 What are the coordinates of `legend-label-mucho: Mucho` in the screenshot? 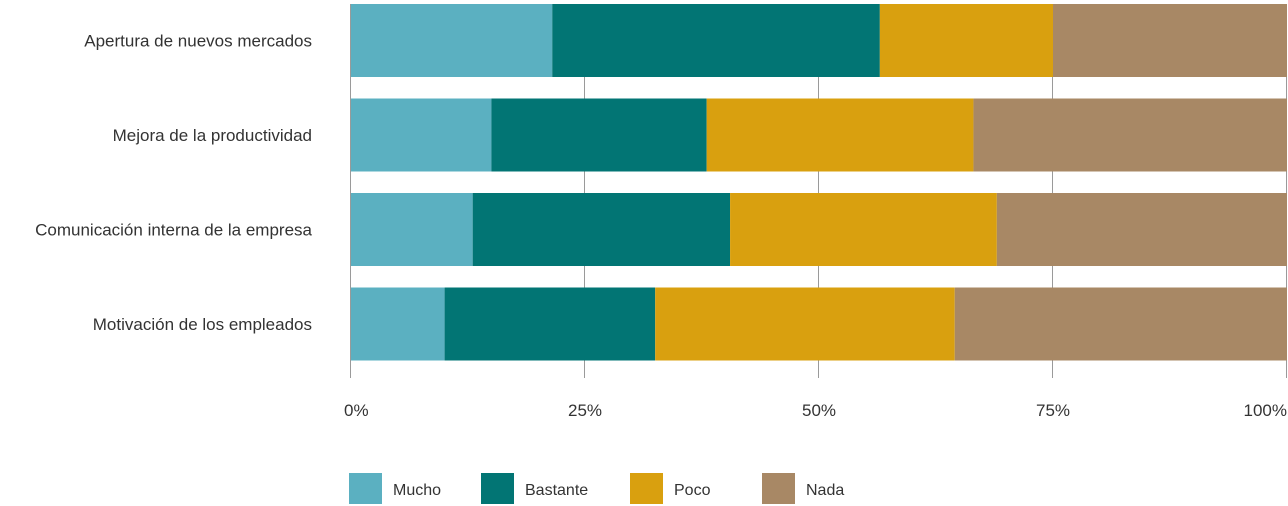 It's located at (417, 490).